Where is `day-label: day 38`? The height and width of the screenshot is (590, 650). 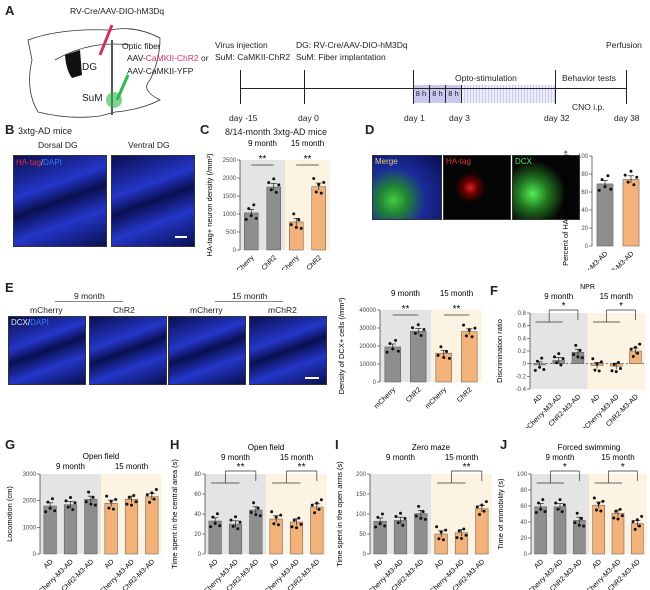 day-label: day 38 is located at coordinates (627, 118).